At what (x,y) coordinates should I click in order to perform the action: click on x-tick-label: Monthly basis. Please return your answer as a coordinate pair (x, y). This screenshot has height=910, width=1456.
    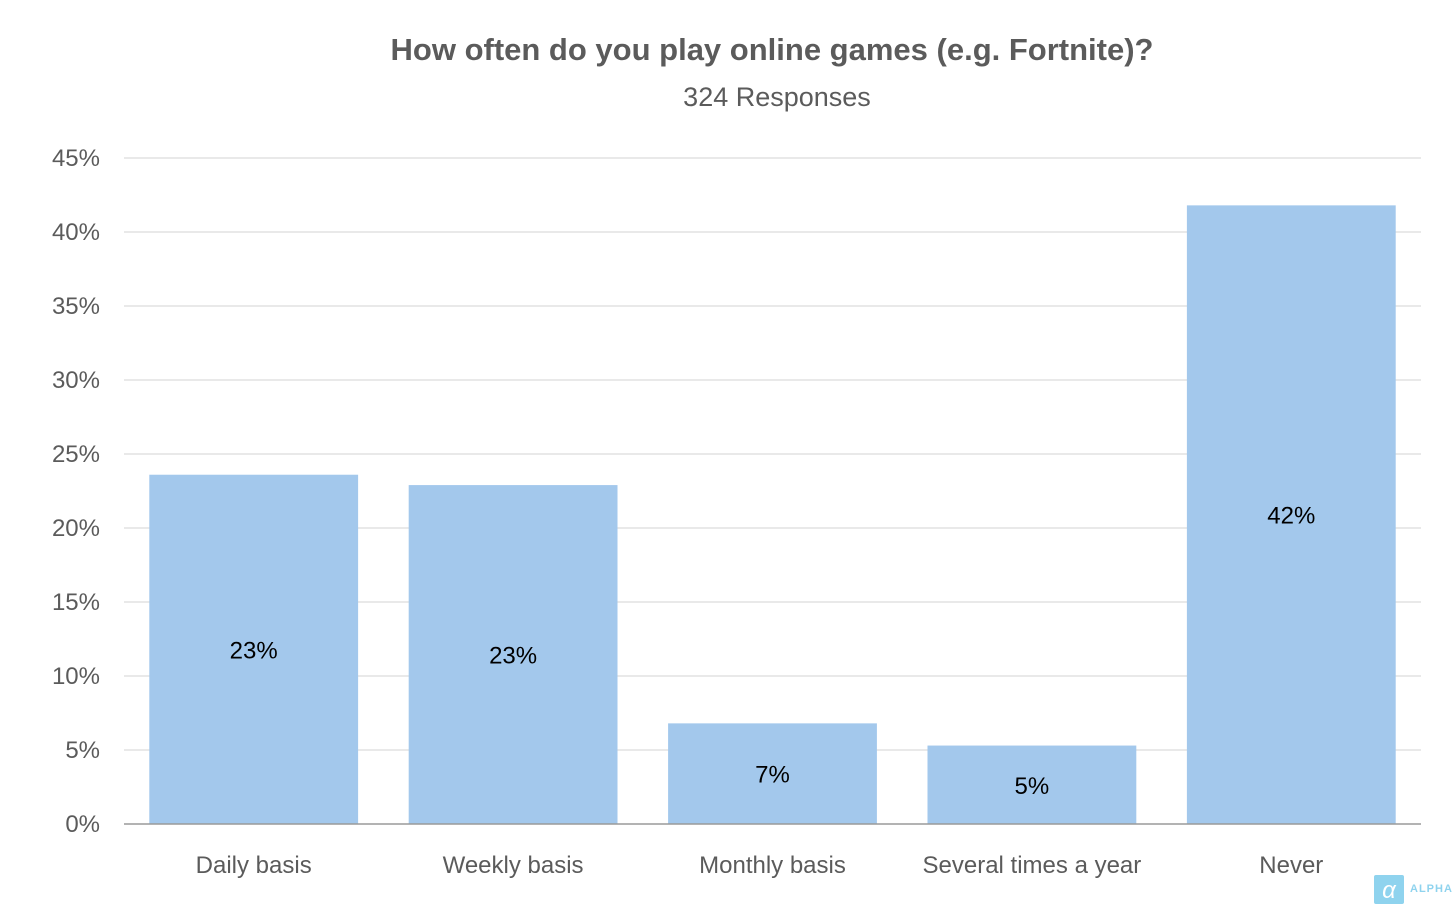
    Looking at the image, I should click on (772, 865).